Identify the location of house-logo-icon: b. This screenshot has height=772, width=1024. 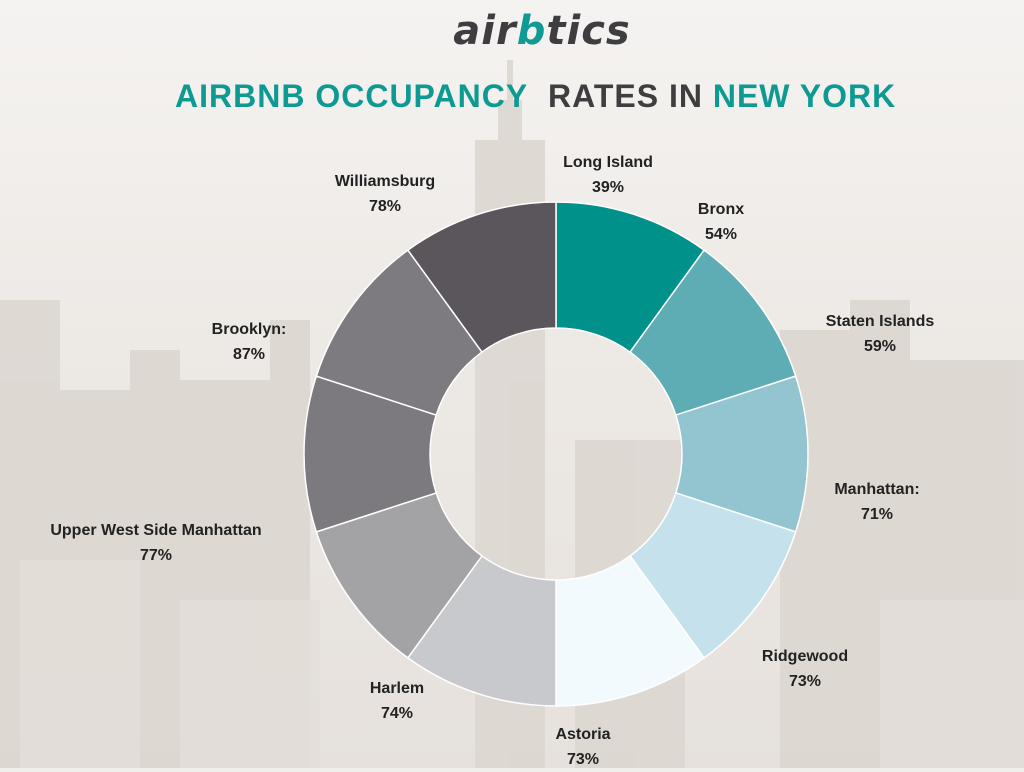
(531, 31).